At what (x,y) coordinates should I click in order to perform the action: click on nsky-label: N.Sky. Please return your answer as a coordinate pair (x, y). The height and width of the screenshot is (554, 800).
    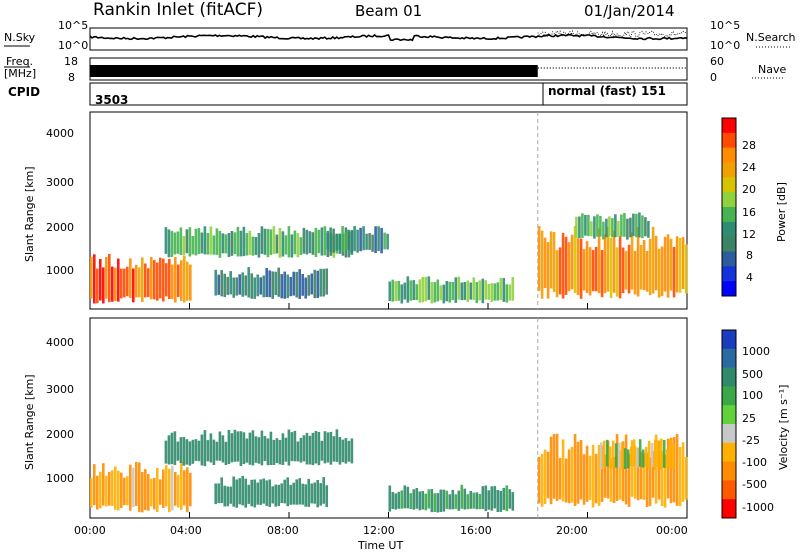
    Looking at the image, I should click on (20, 37).